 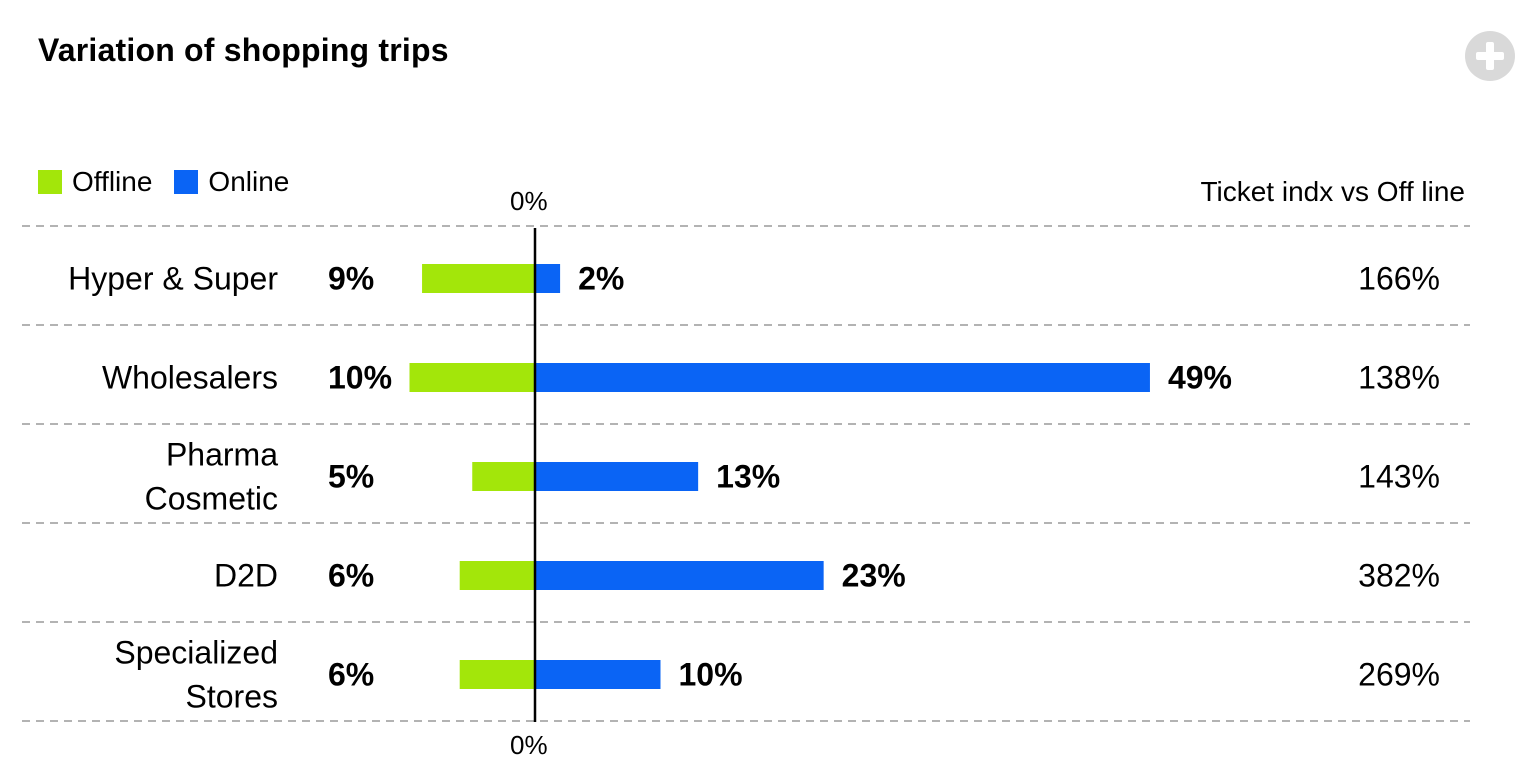 What do you see at coordinates (212, 477) in the screenshot?
I see `category-label: Pharma Cosmetic` at bounding box center [212, 477].